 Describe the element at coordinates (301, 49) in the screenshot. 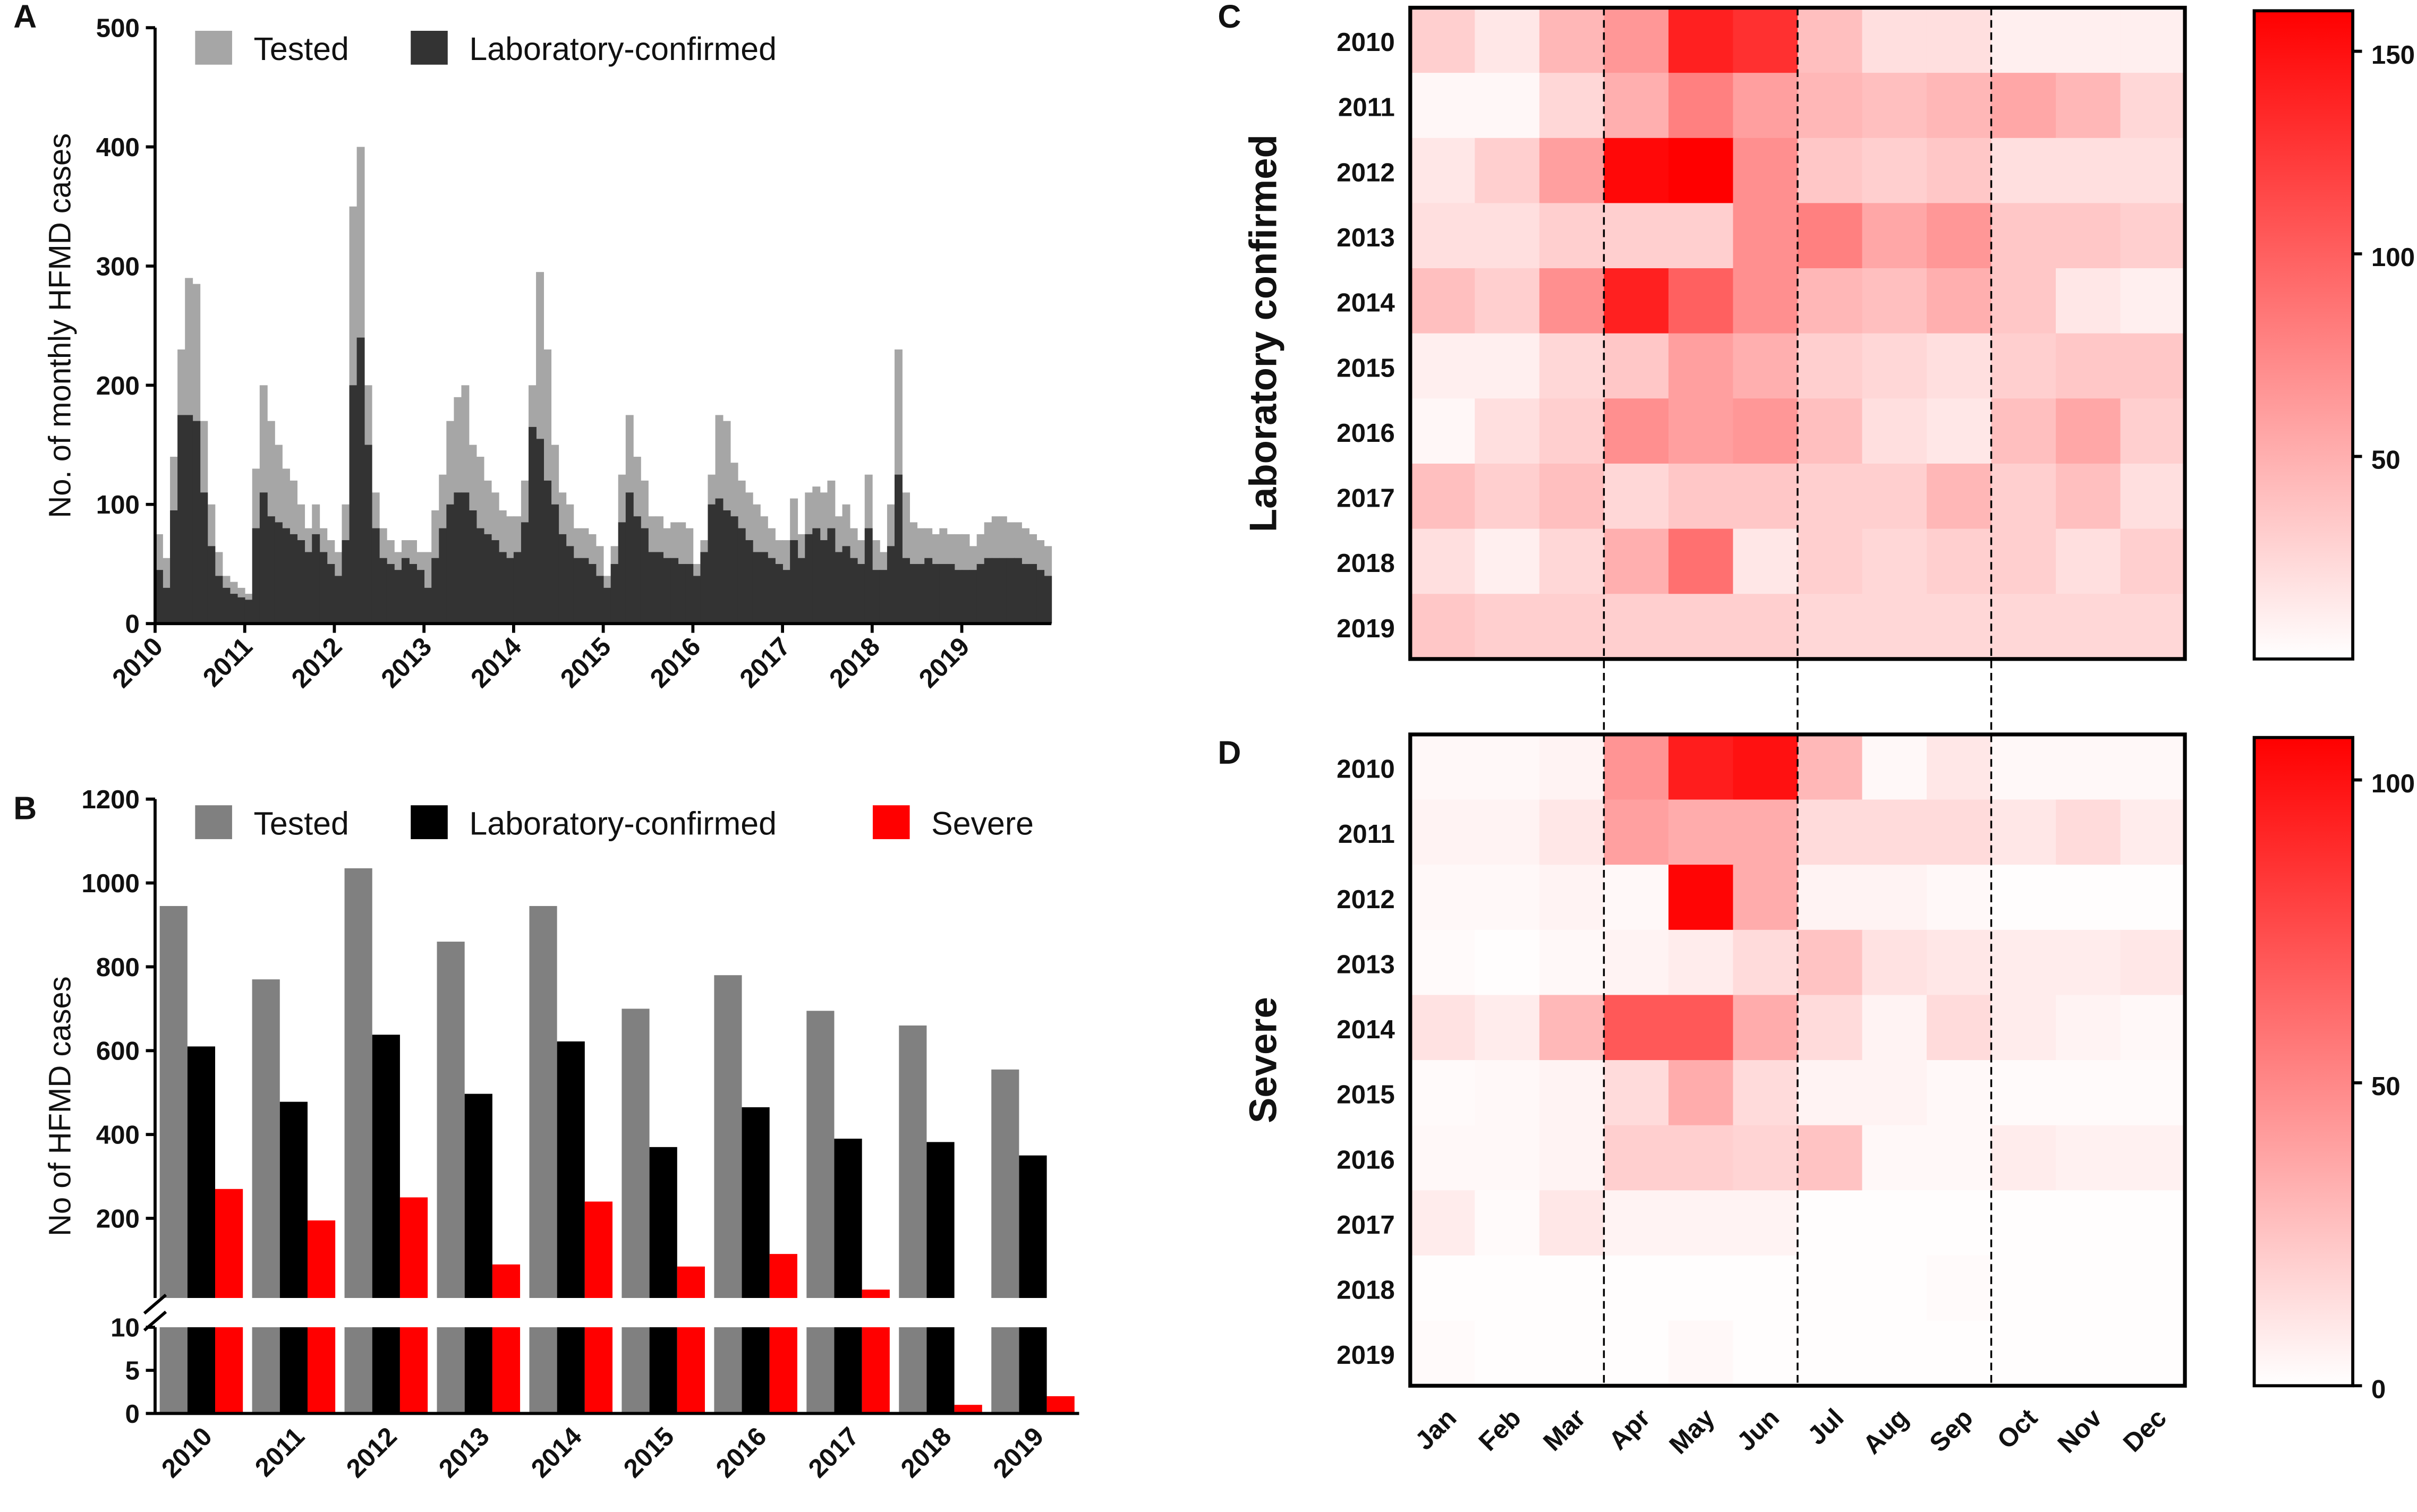

I see `legend-label: Tested` at that location.